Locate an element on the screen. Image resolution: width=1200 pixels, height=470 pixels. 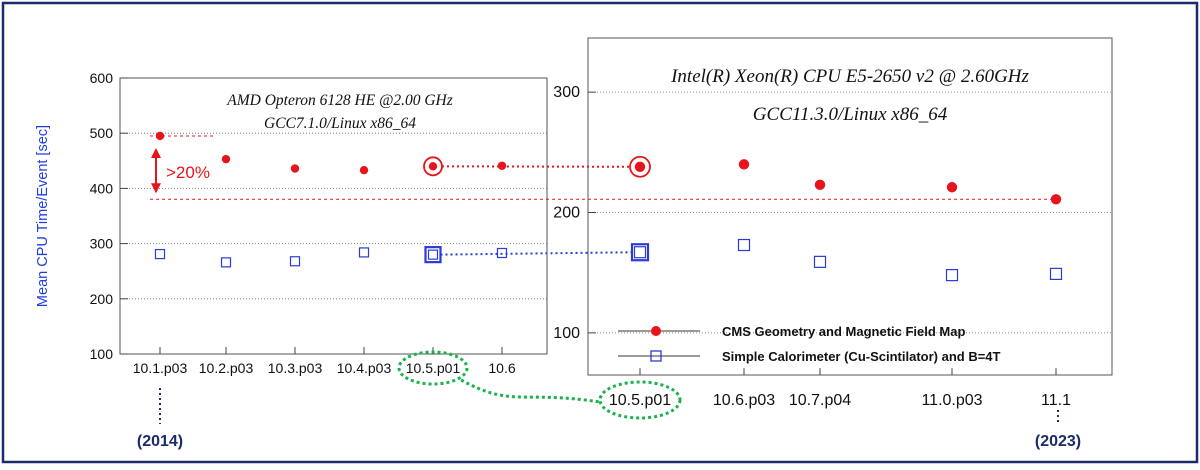
left-x-tick-label: 10.2.p03 is located at coordinates (226, 368).